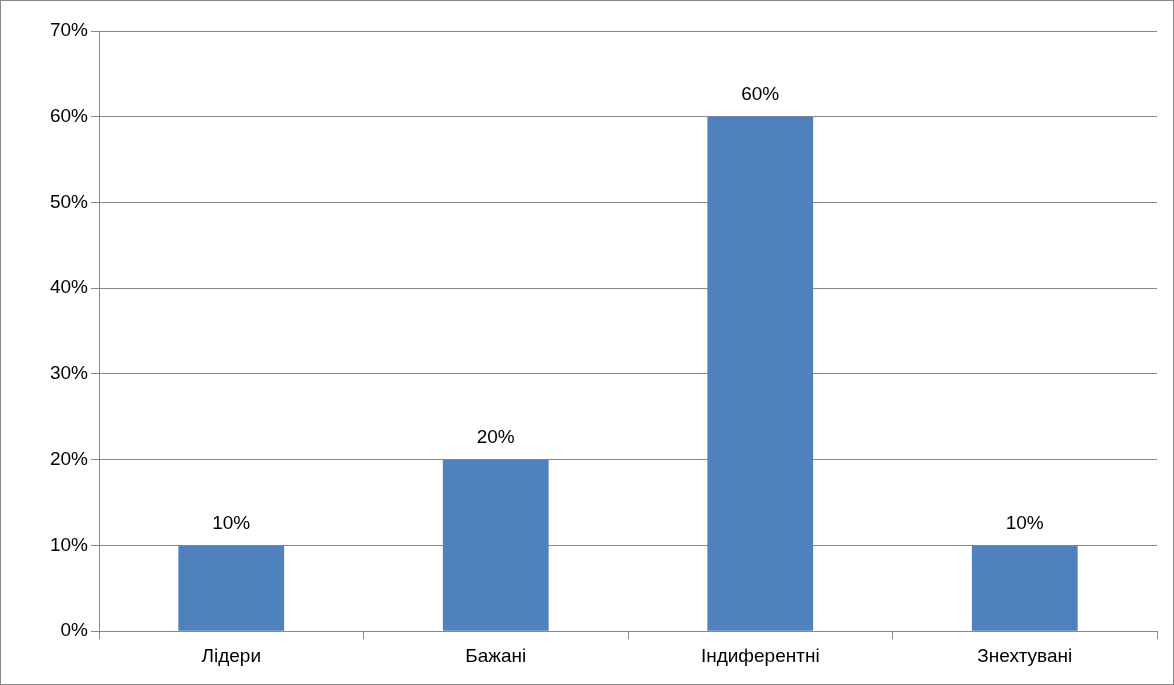  Describe the element at coordinates (1025, 655) in the screenshot. I see `x-tick-label: Знехтувані` at that location.